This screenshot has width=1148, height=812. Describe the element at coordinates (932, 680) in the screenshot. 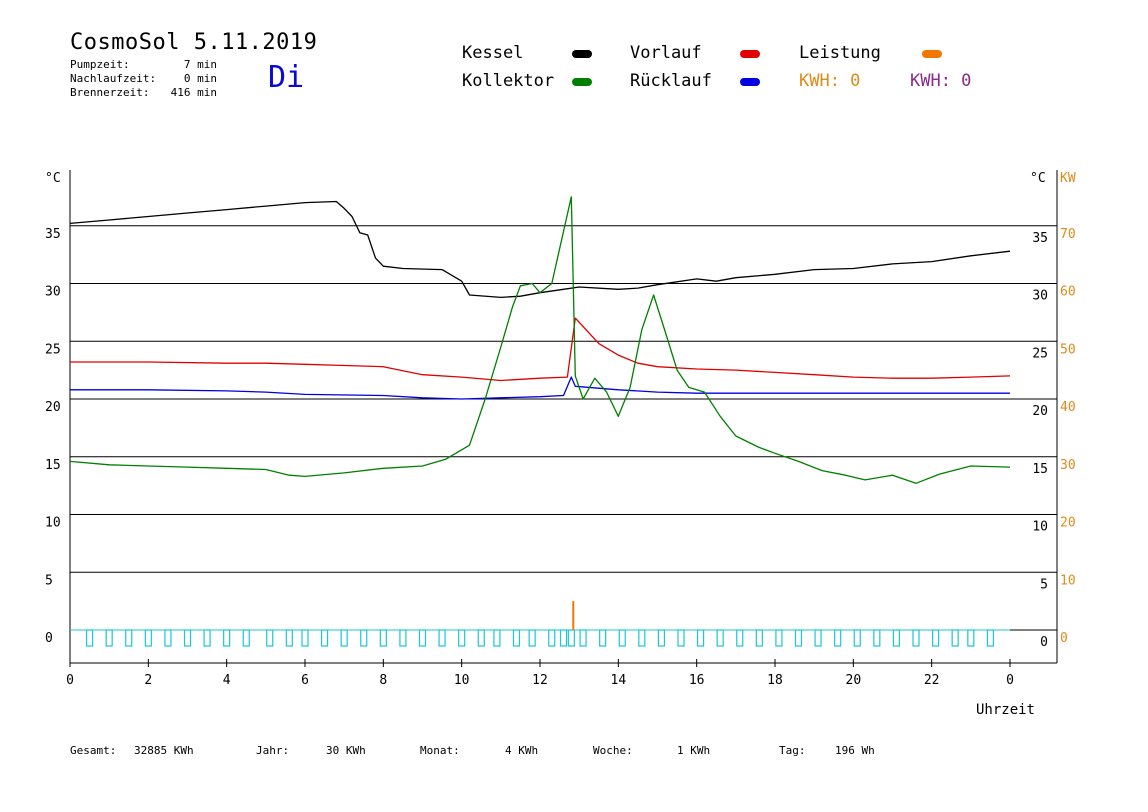

I see `x-tick-label-11: 22` at that location.